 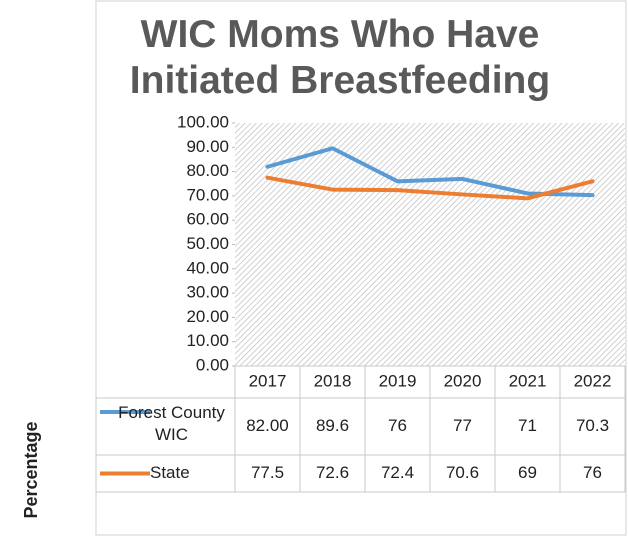 What do you see at coordinates (267, 472) in the screenshot?
I see `table-value: 77.5` at bounding box center [267, 472].